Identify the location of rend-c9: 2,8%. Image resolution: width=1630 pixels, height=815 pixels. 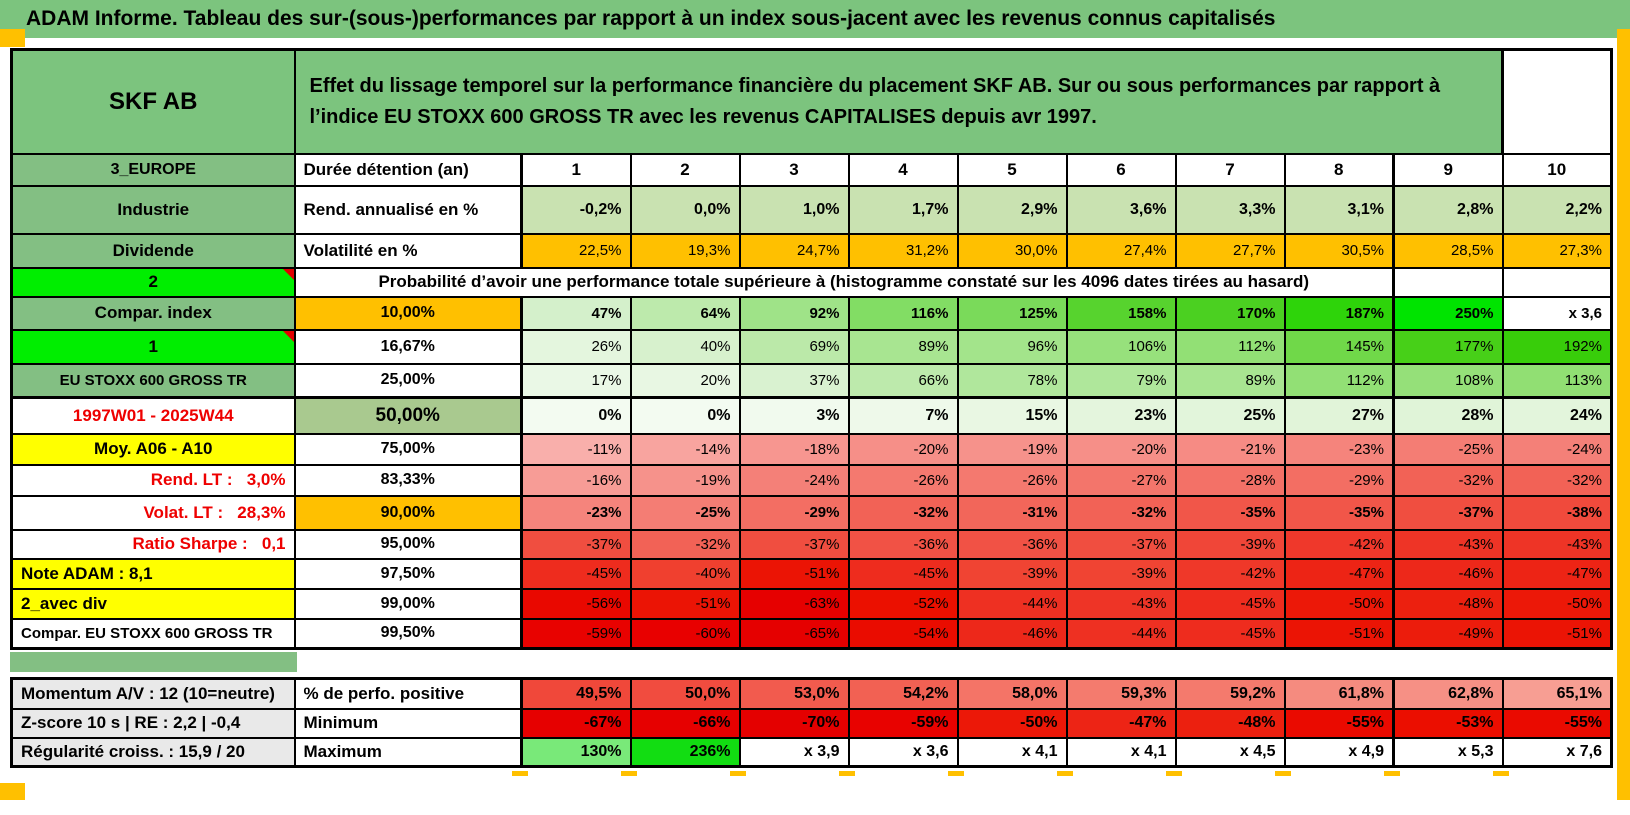
(1448, 209).